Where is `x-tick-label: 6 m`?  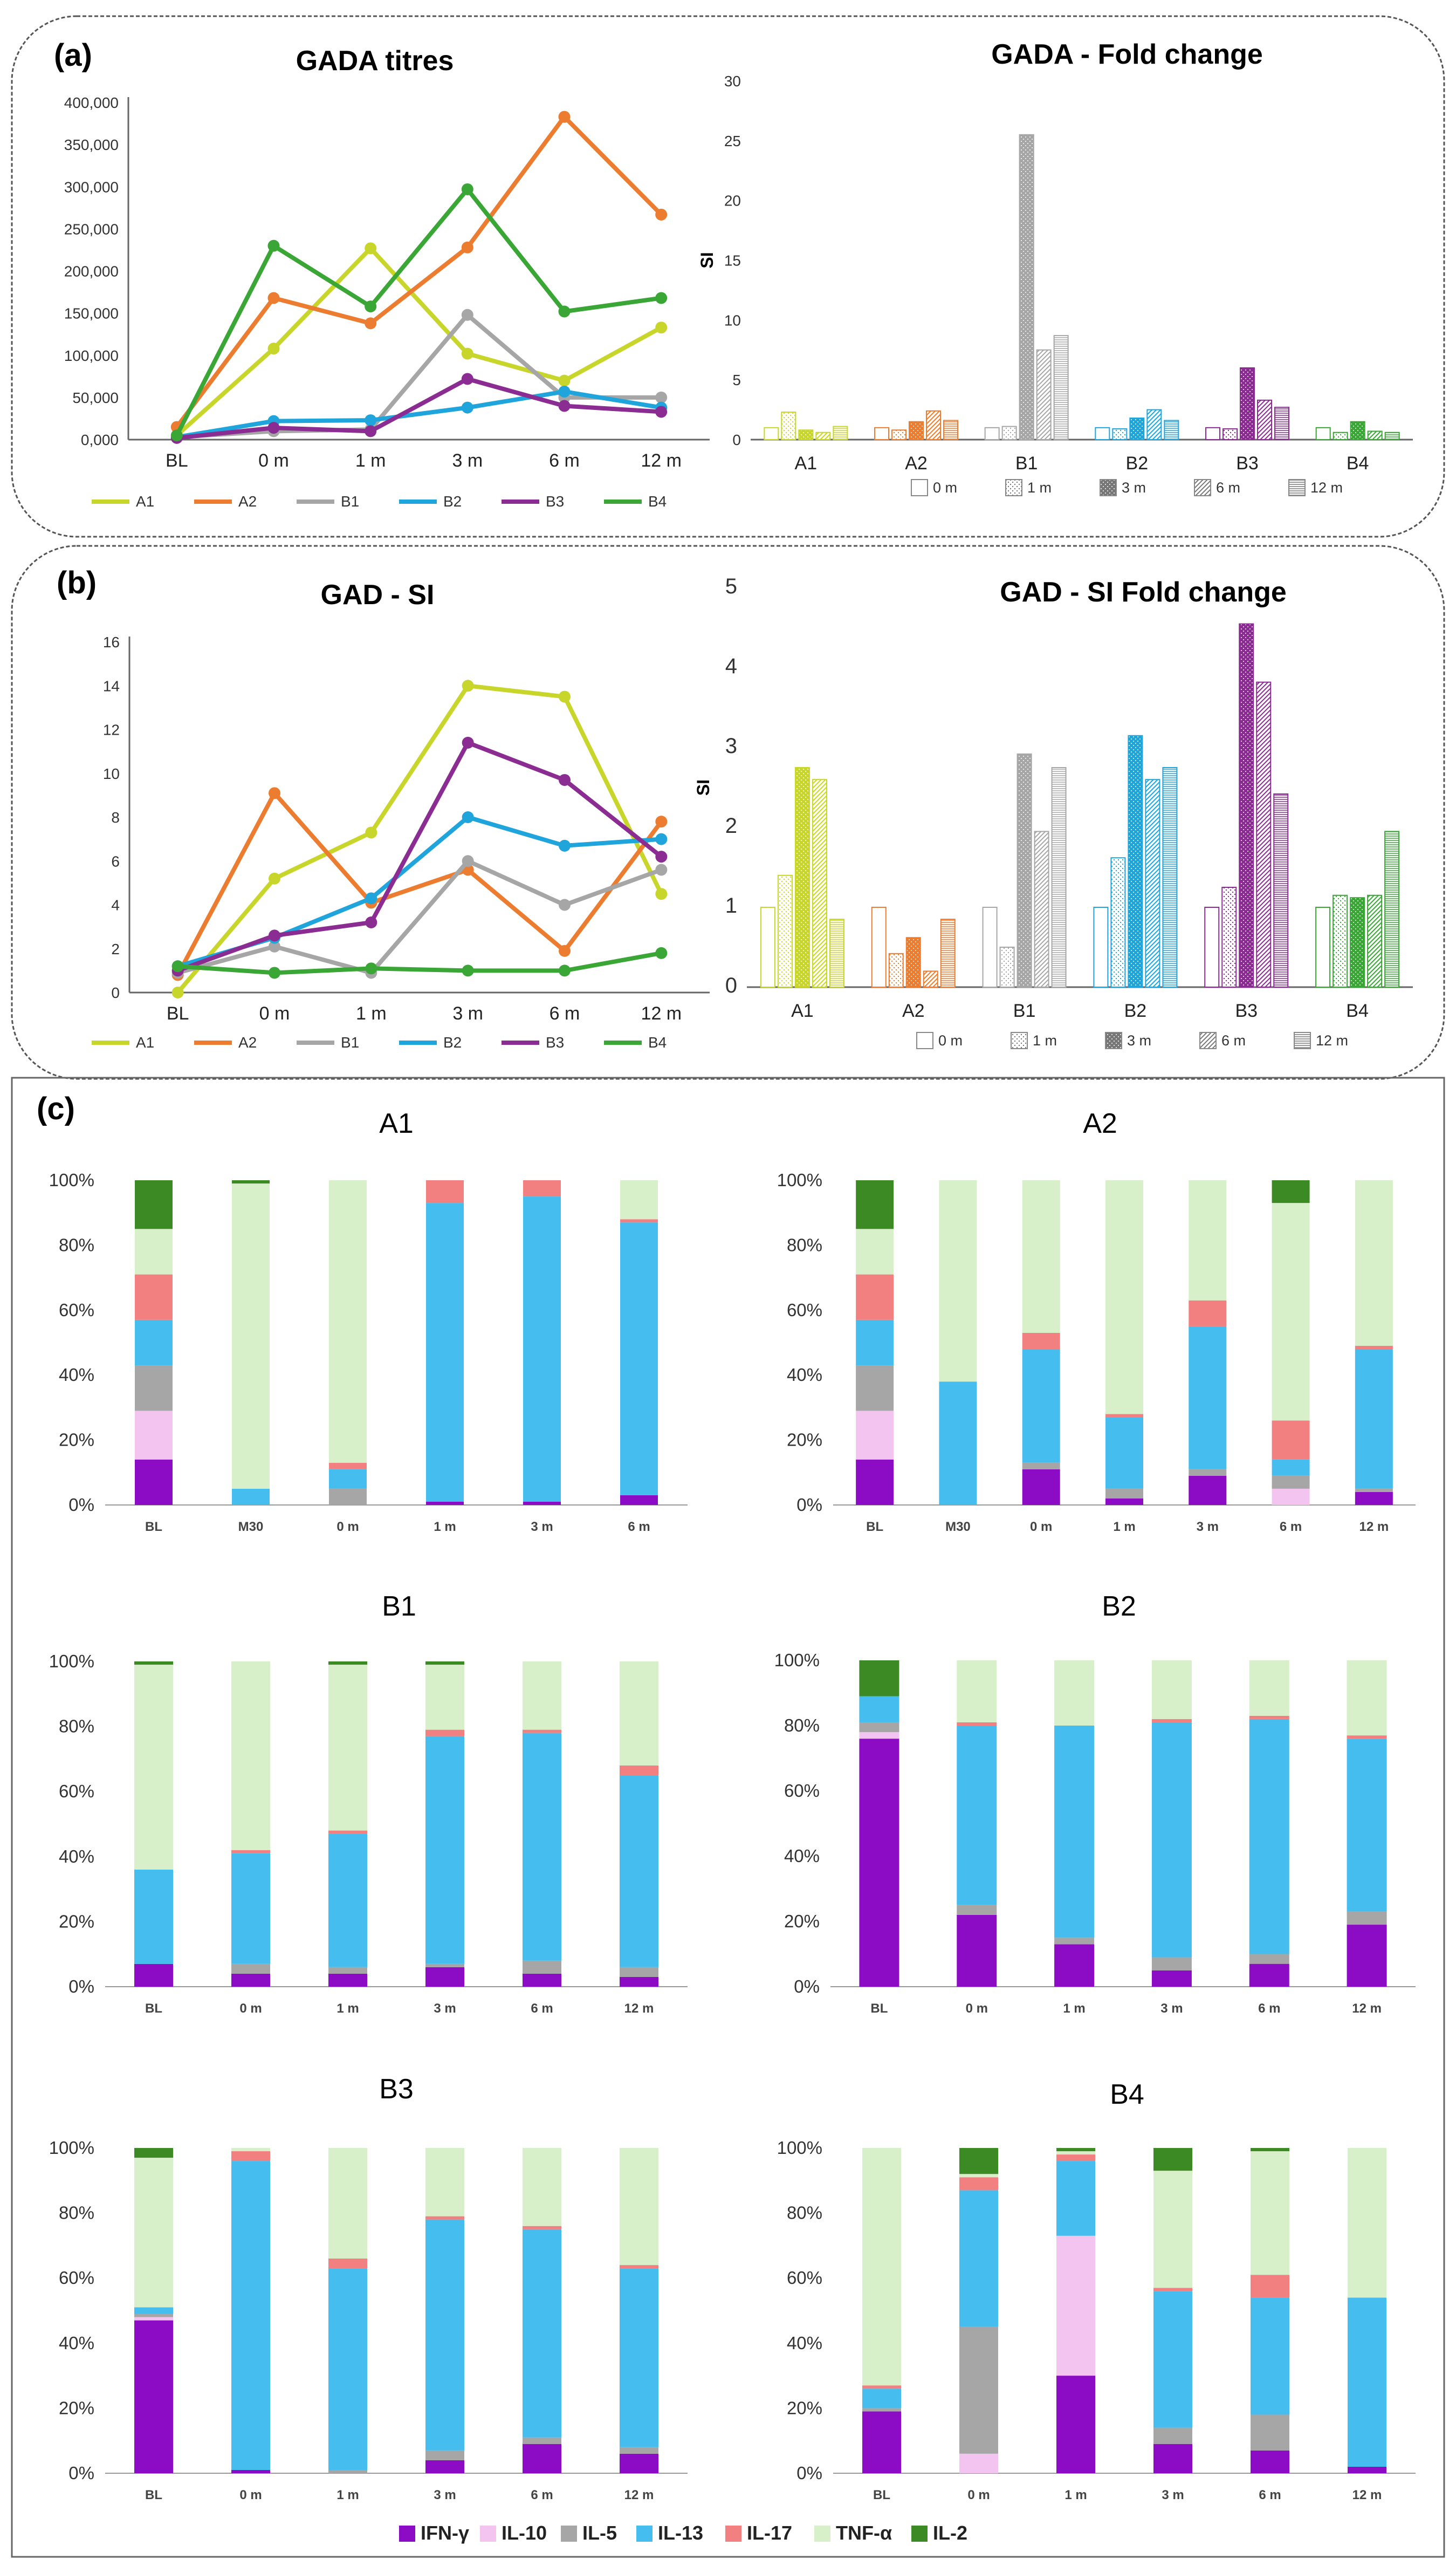 x-tick-label: 6 m is located at coordinates (565, 1013).